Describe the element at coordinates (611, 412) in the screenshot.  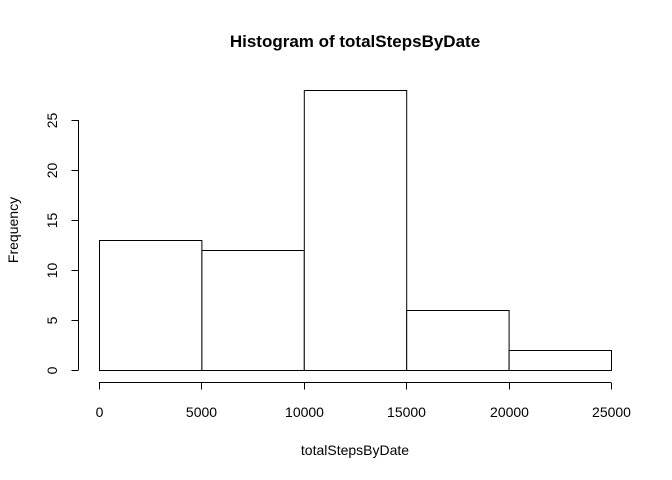
I see `x-tick-label: 25000` at that location.